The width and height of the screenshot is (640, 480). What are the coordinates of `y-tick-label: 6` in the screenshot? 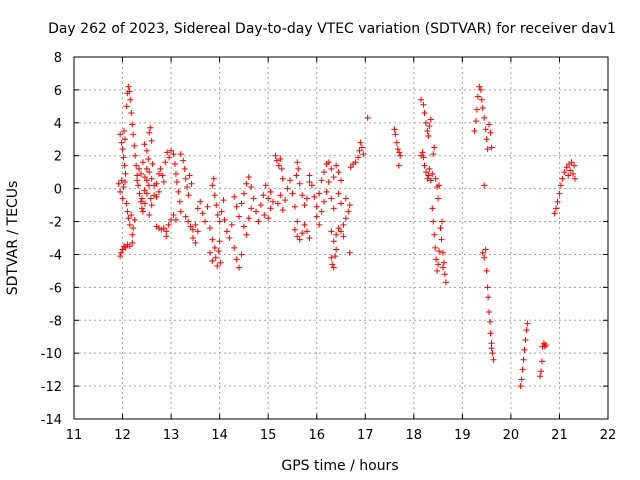 It's located at (58, 91).